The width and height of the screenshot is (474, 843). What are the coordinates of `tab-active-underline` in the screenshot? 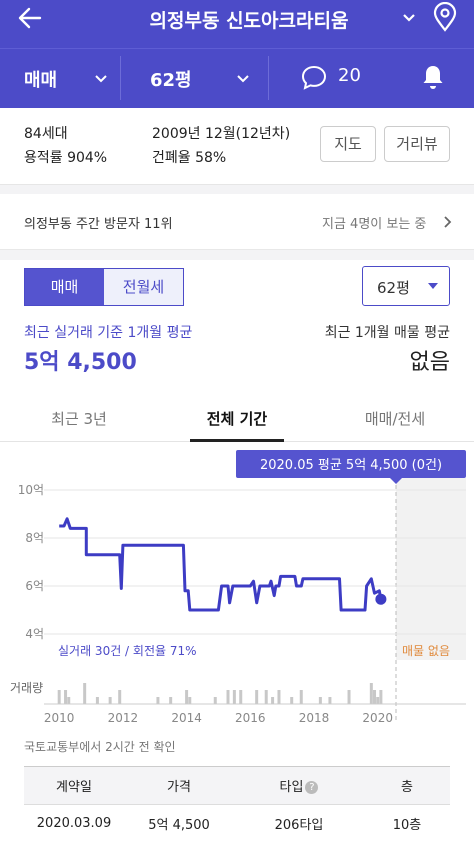 It's located at (237, 440).